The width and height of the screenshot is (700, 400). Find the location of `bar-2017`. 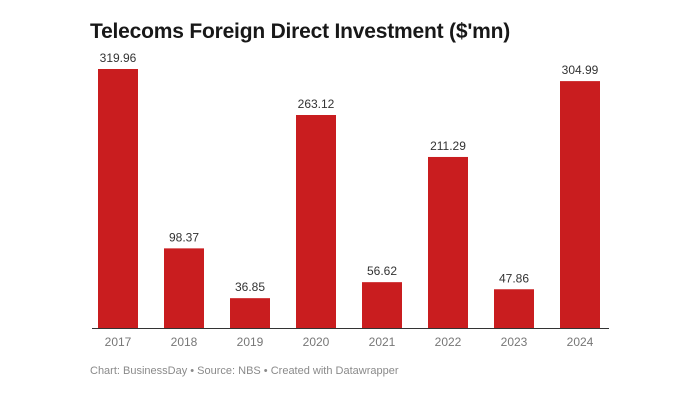

bar-2017 is located at coordinates (118, 198).